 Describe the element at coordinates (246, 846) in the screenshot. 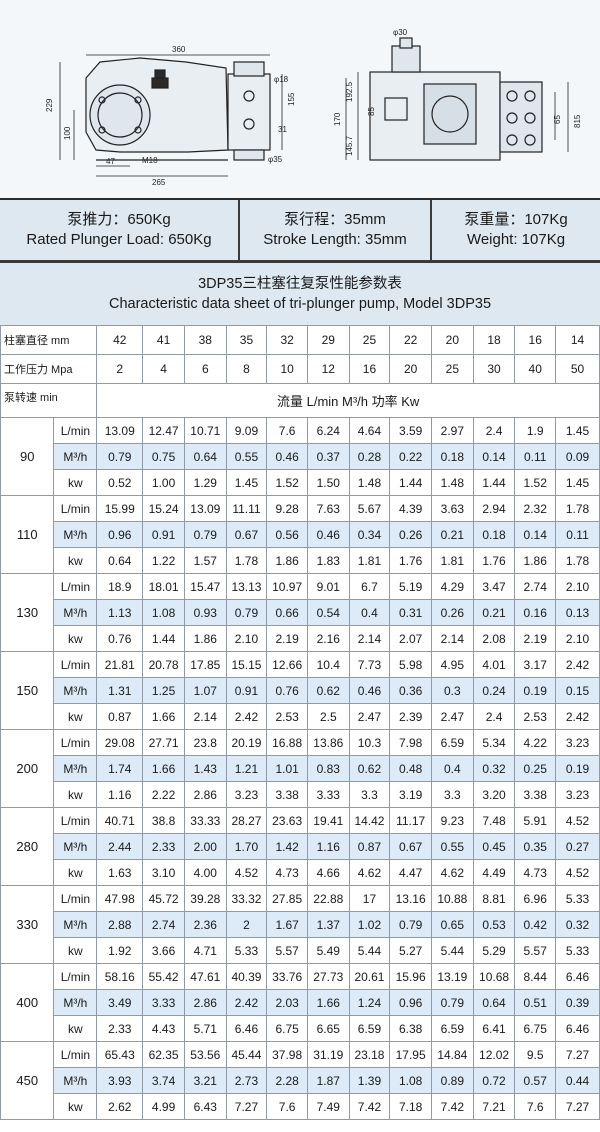

I see `value-cell: 1.70` at that location.